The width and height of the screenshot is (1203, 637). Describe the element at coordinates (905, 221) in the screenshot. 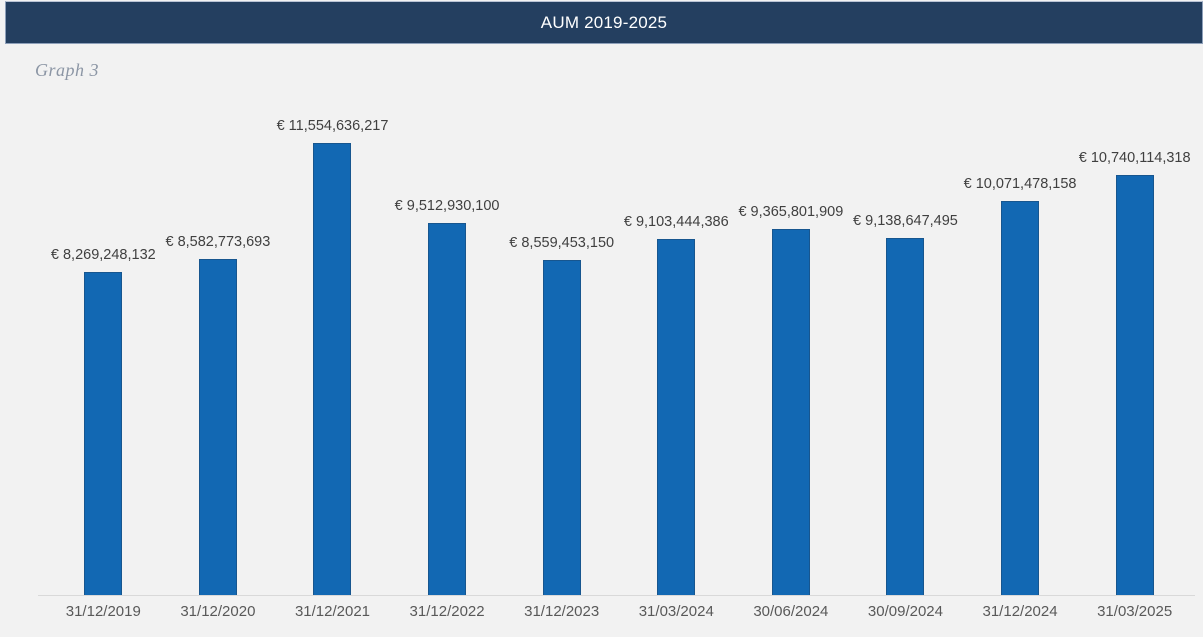

I see `bar-value-label: € 9,138,647,495` at that location.